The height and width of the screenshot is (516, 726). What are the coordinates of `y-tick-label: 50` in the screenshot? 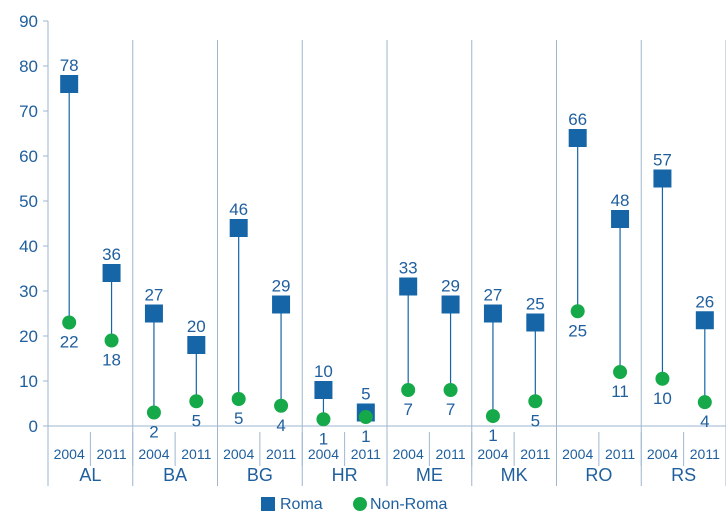 It's located at (28, 201).